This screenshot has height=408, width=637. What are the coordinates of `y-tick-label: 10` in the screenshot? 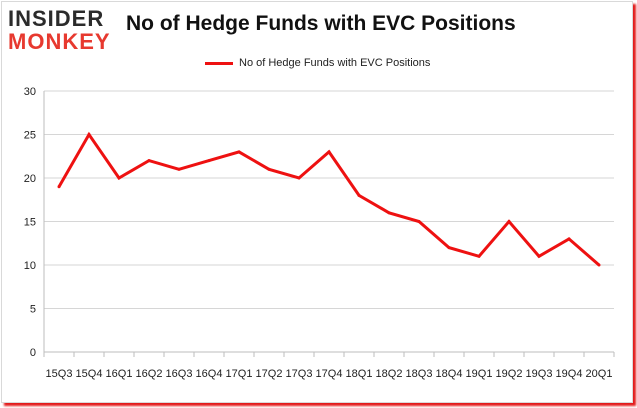 It's located at (30, 266).